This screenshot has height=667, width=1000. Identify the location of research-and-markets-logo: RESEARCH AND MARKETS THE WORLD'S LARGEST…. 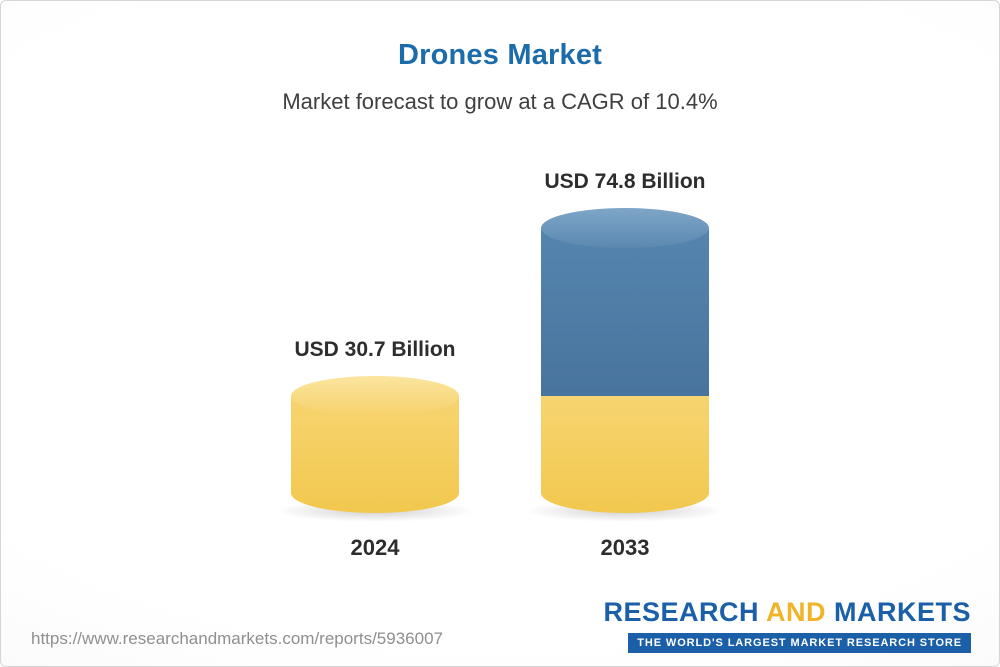
(787, 625).